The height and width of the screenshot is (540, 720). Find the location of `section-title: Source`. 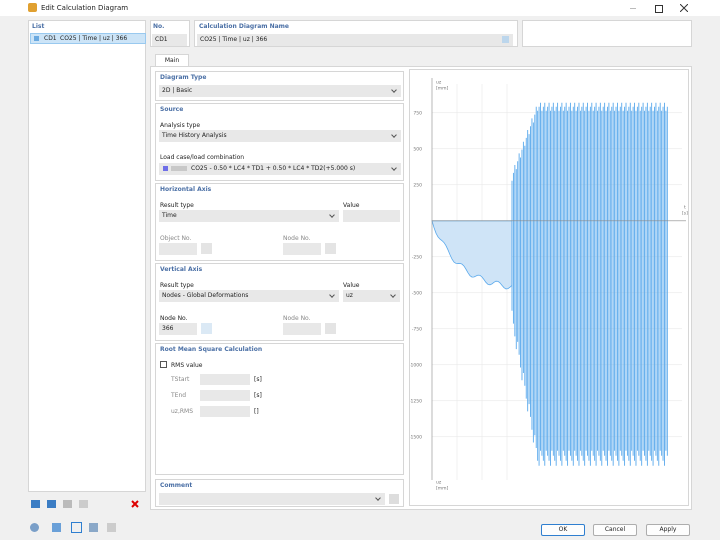

section-title: Source is located at coordinates (172, 109).